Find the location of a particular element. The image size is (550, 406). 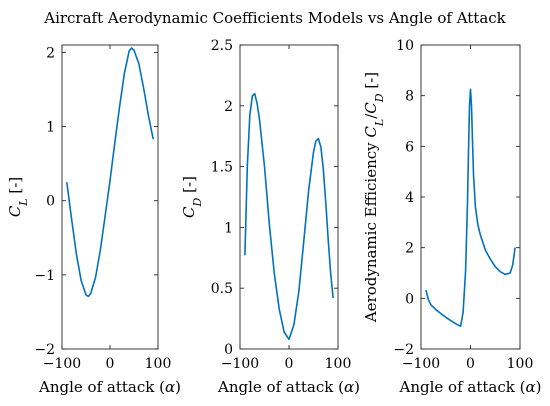

y-tick-label: 0.5 is located at coordinates (222, 289).